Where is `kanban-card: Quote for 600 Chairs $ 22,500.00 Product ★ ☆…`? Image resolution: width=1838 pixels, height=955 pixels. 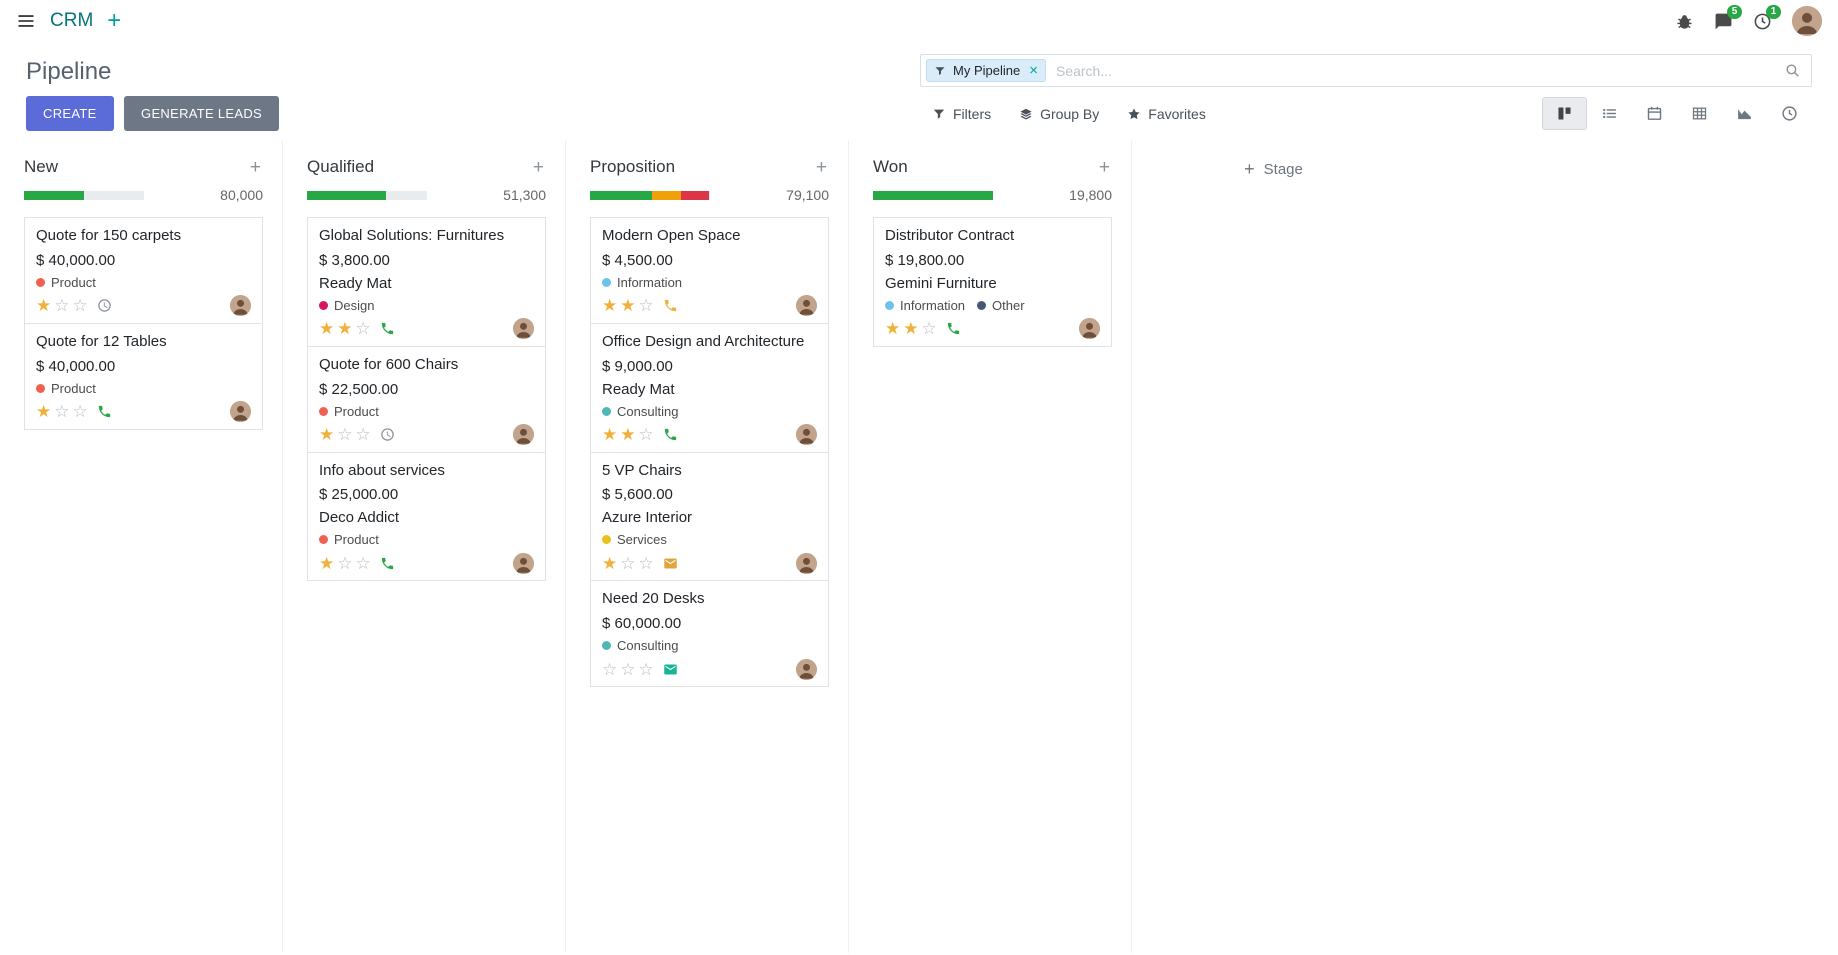
kanban-card: Quote for 600 Chairs $ 22,500.00 Product ★ ☆… is located at coordinates (426, 399).